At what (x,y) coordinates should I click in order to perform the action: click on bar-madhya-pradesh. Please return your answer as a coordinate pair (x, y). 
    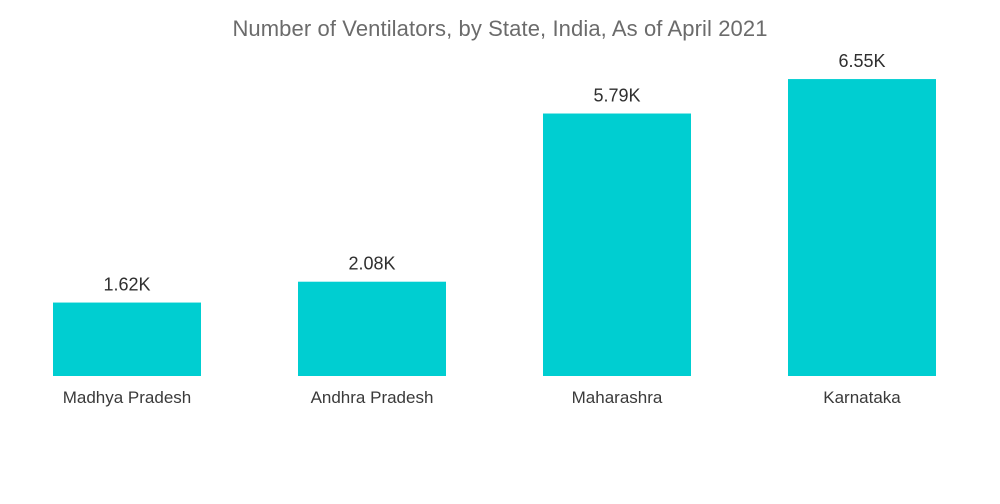
    Looking at the image, I should click on (127, 339).